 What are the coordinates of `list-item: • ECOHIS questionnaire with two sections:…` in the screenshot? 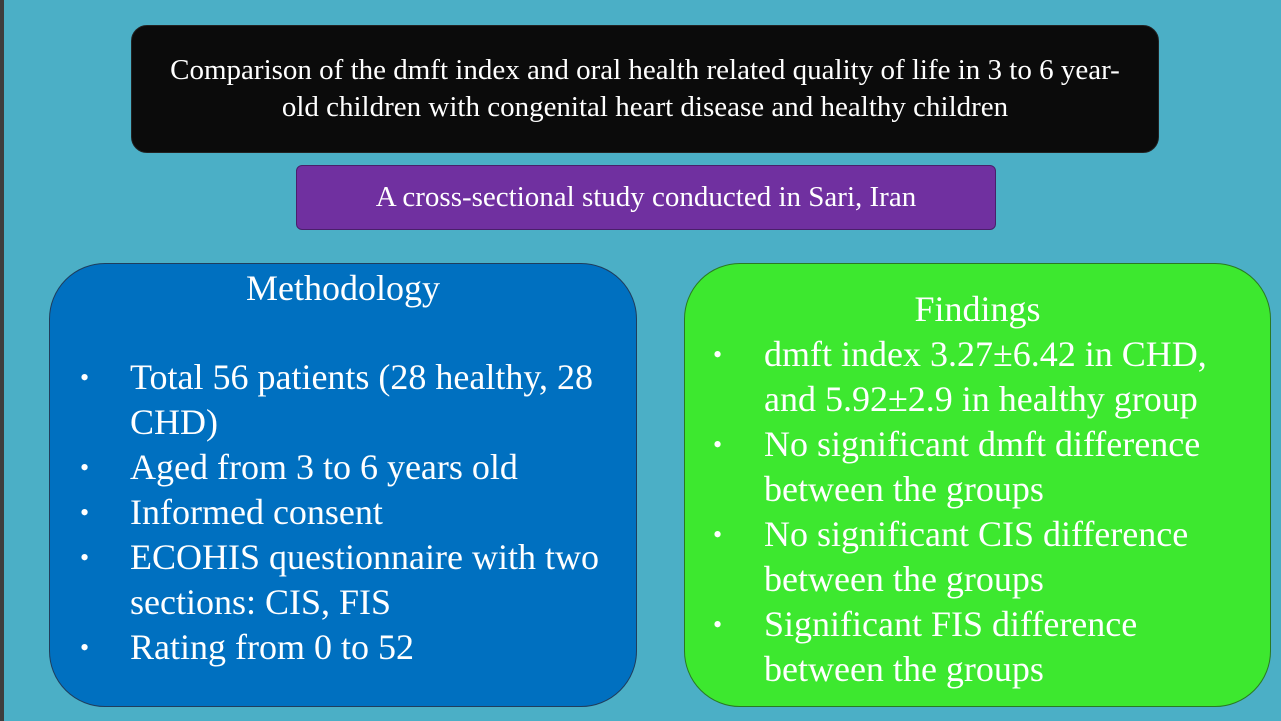 It's located at (343, 580).